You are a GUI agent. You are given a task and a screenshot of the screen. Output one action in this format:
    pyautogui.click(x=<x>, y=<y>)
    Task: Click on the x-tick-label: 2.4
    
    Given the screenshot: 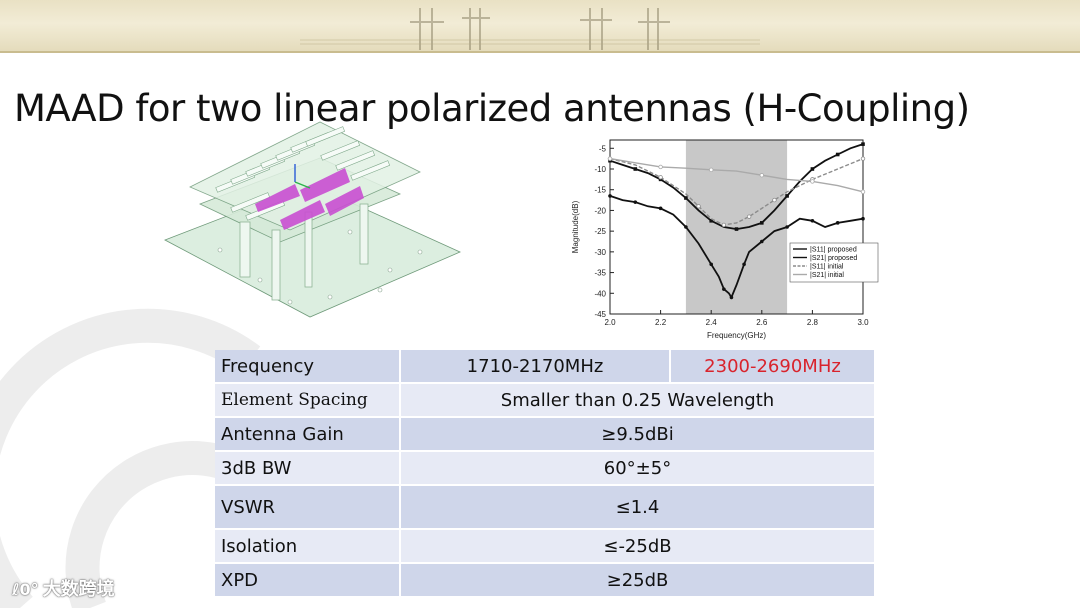 What is the action you would take?
    pyautogui.click(x=712, y=322)
    